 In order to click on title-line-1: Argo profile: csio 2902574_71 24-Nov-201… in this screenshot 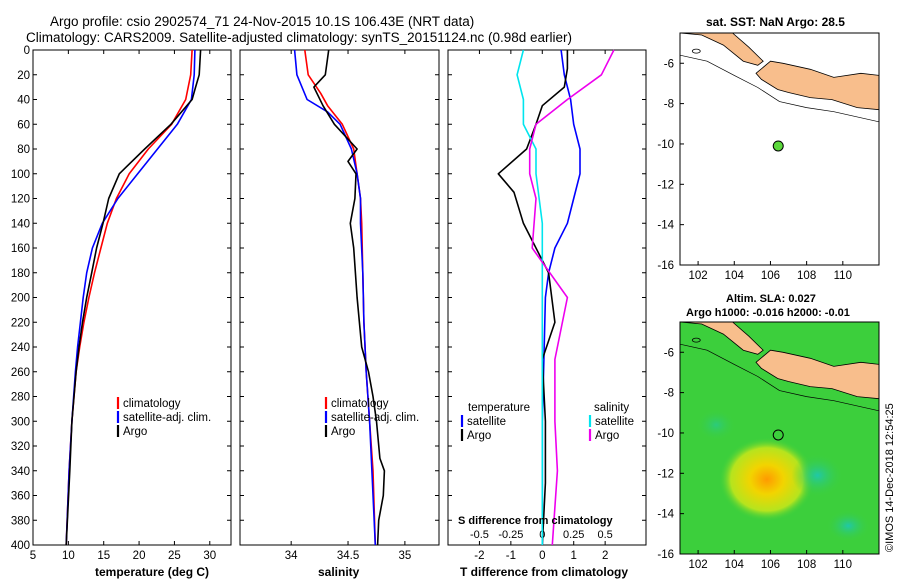, I will do `click(262, 21)`.